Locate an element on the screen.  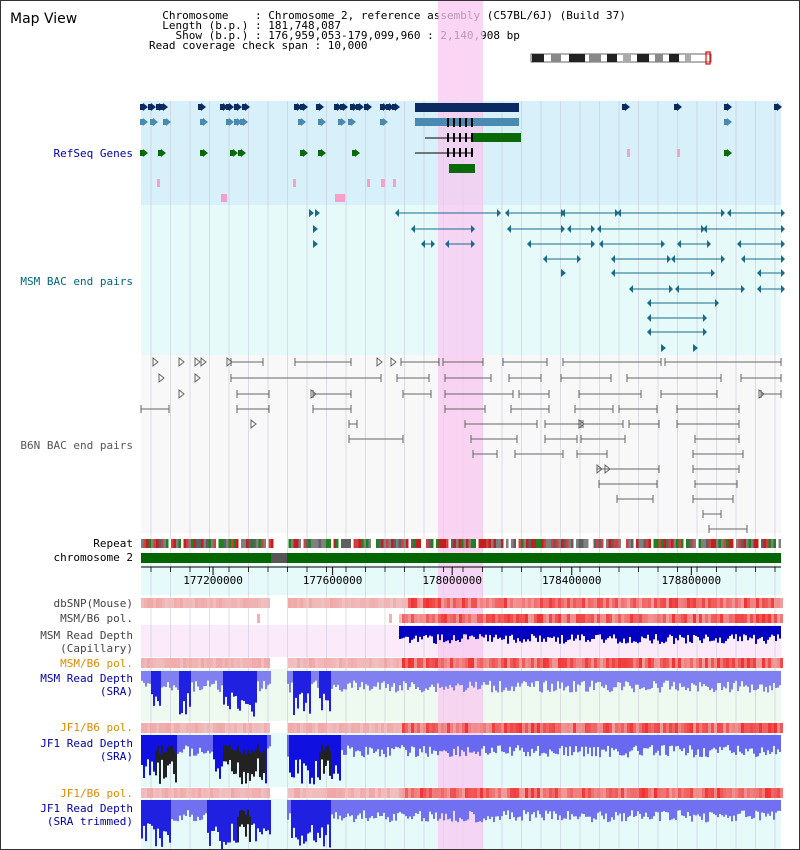
msm-capillary-label-1: MSM Read Depth is located at coordinates (86, 635).